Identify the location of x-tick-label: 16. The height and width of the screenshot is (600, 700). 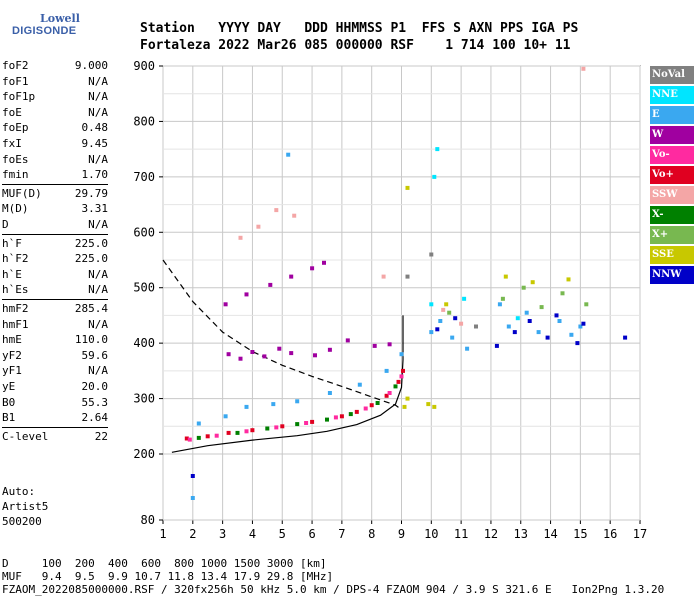
(610, 534).